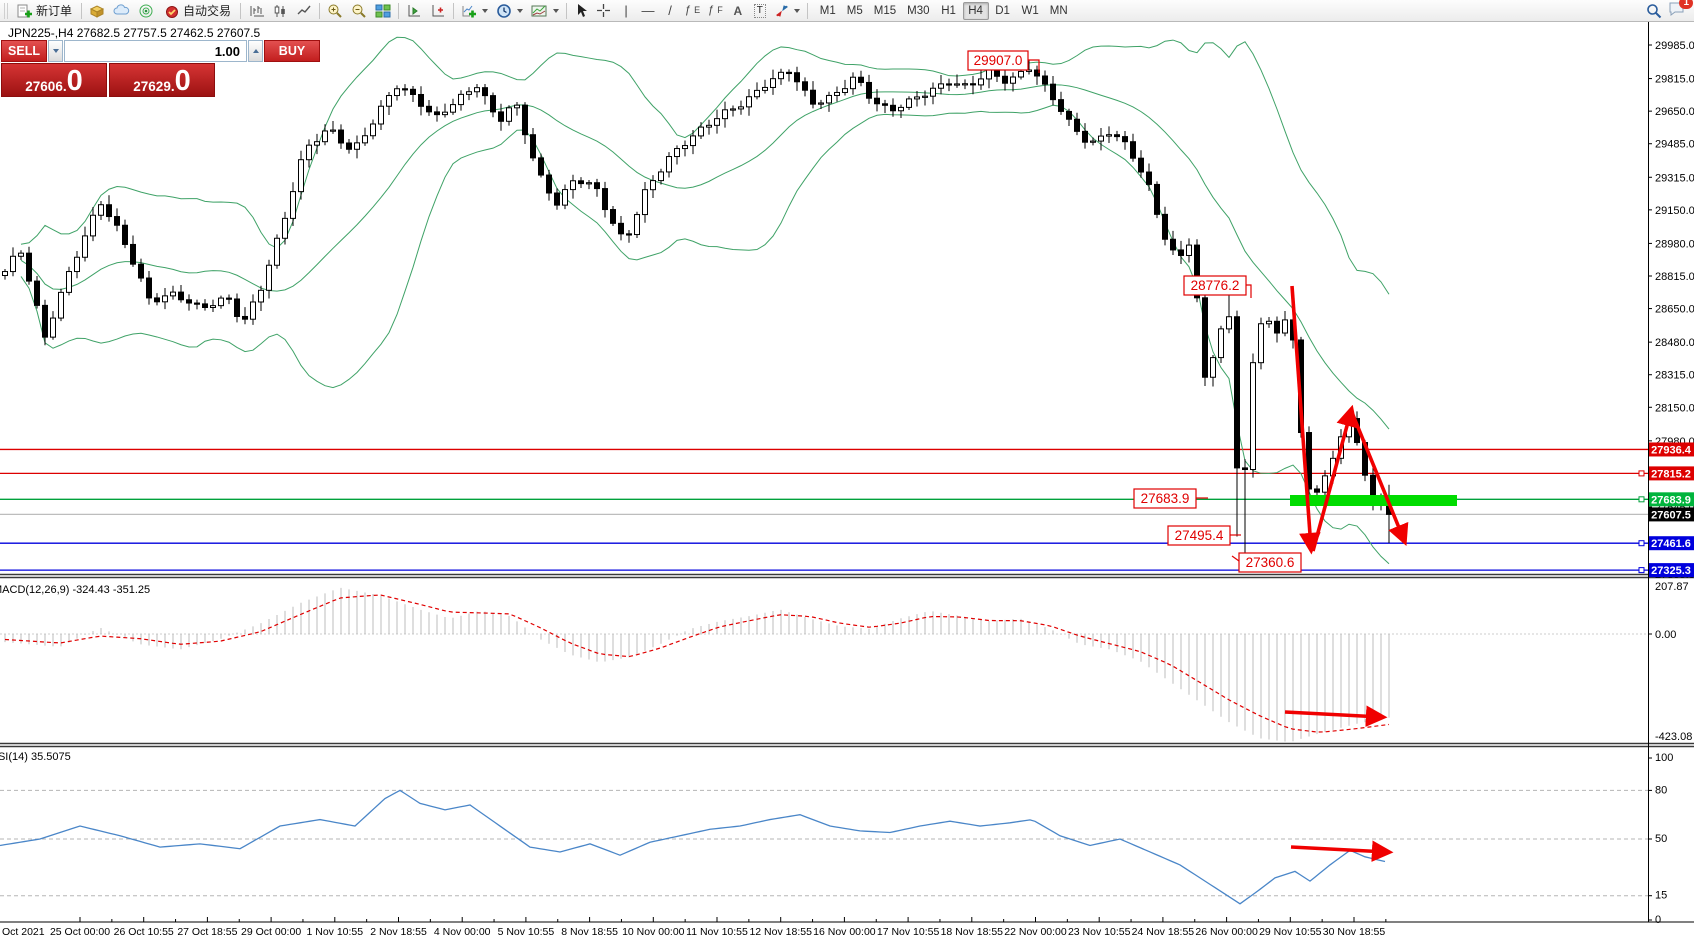 The width and height of the screenshot is (1694, 943). What do you see at coordinates (738, 11) in the screenshot?
I see `text-tool-button: A` at bounding box center [738, 11].